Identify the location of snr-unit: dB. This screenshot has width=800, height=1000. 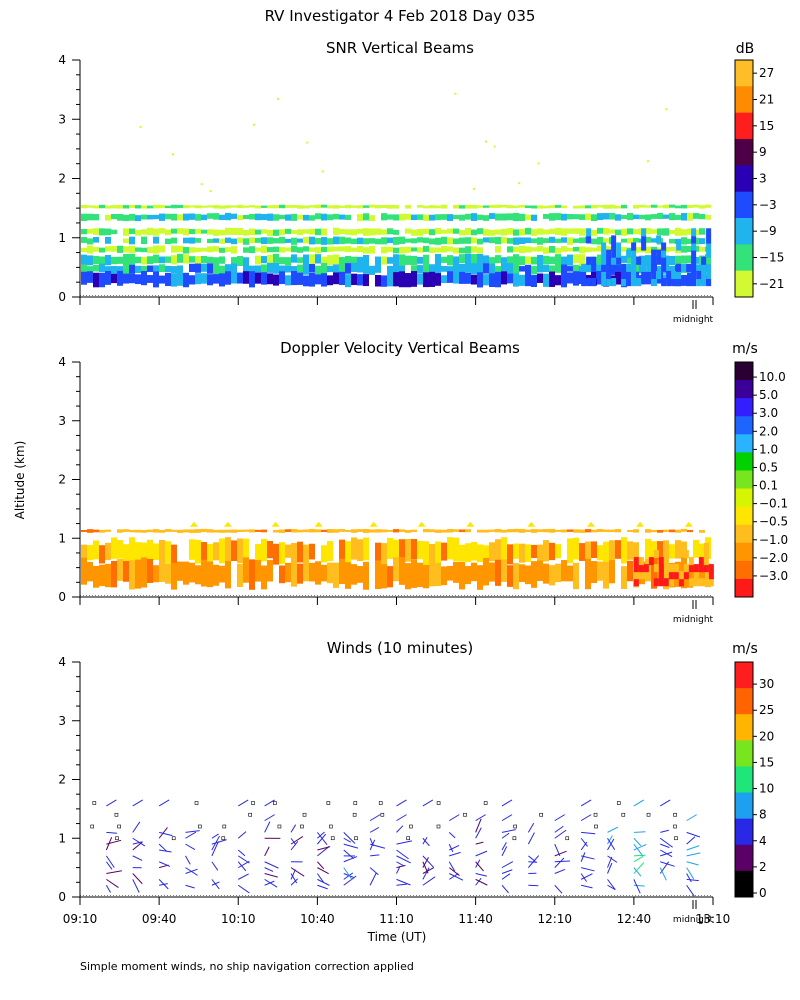
(745, 49).